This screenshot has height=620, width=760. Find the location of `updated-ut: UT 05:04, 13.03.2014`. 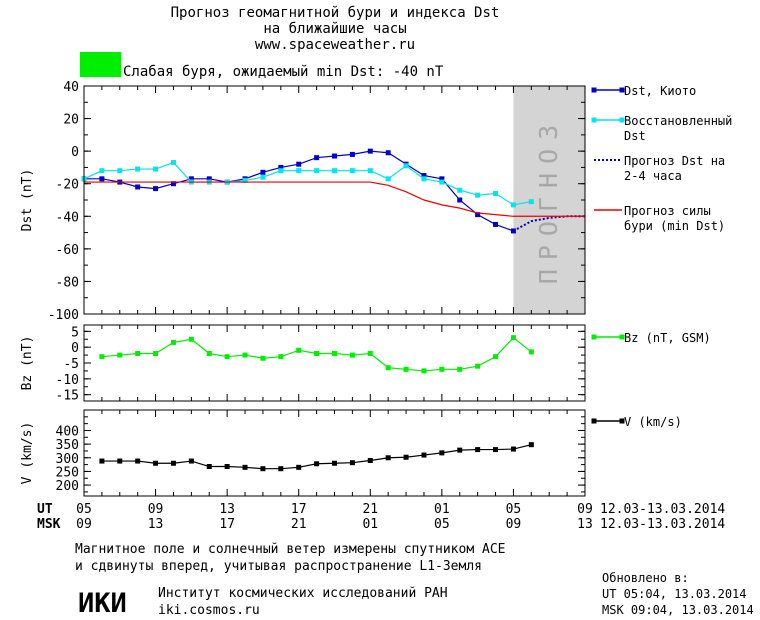

updated-ut: UT 05:04, 13.03.2014 is located at coordinates (674, 594).